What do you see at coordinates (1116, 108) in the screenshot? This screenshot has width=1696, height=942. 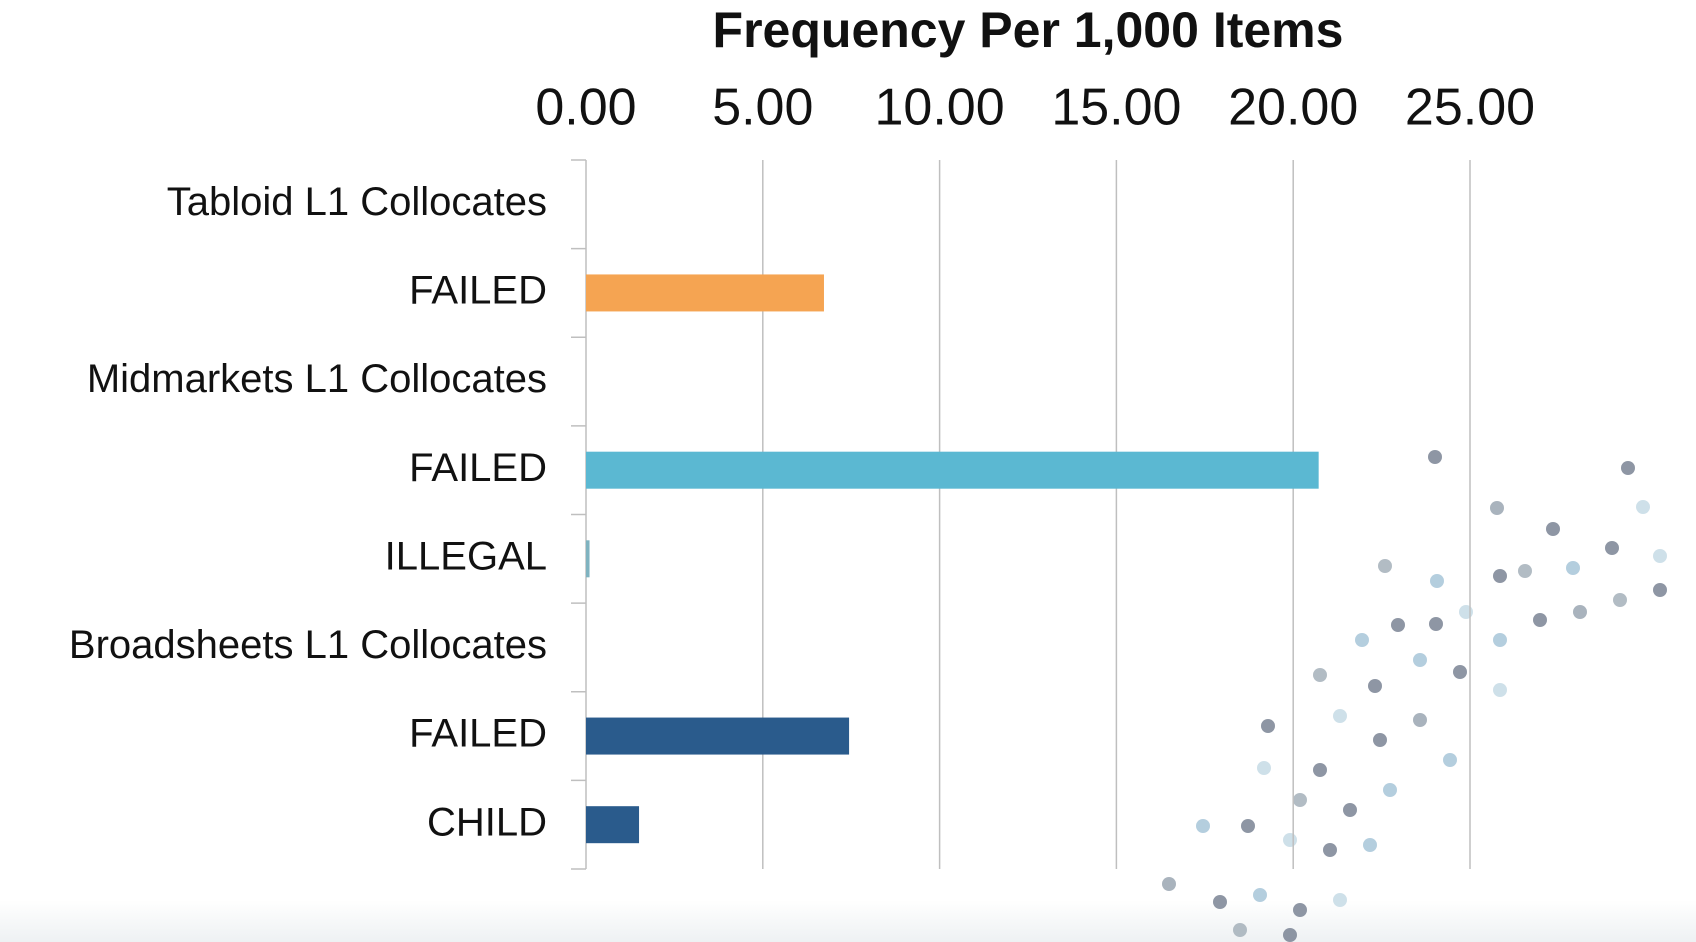 I see `x-tick-label: 15.00` at bounding box center [1116, 108].